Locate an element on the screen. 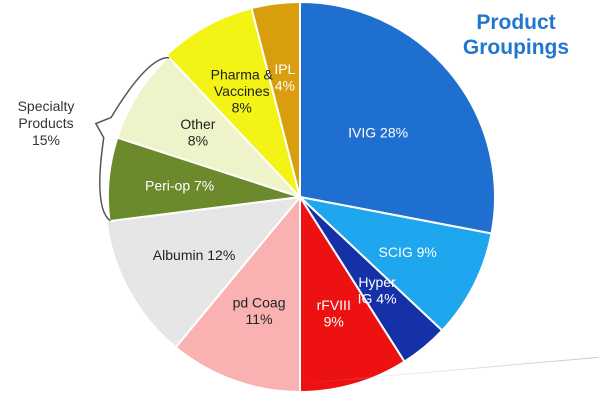 The height and width of the screenshot is (405, 600). specialty-products-label-line-2: Products is located at coordinates (46, 123).